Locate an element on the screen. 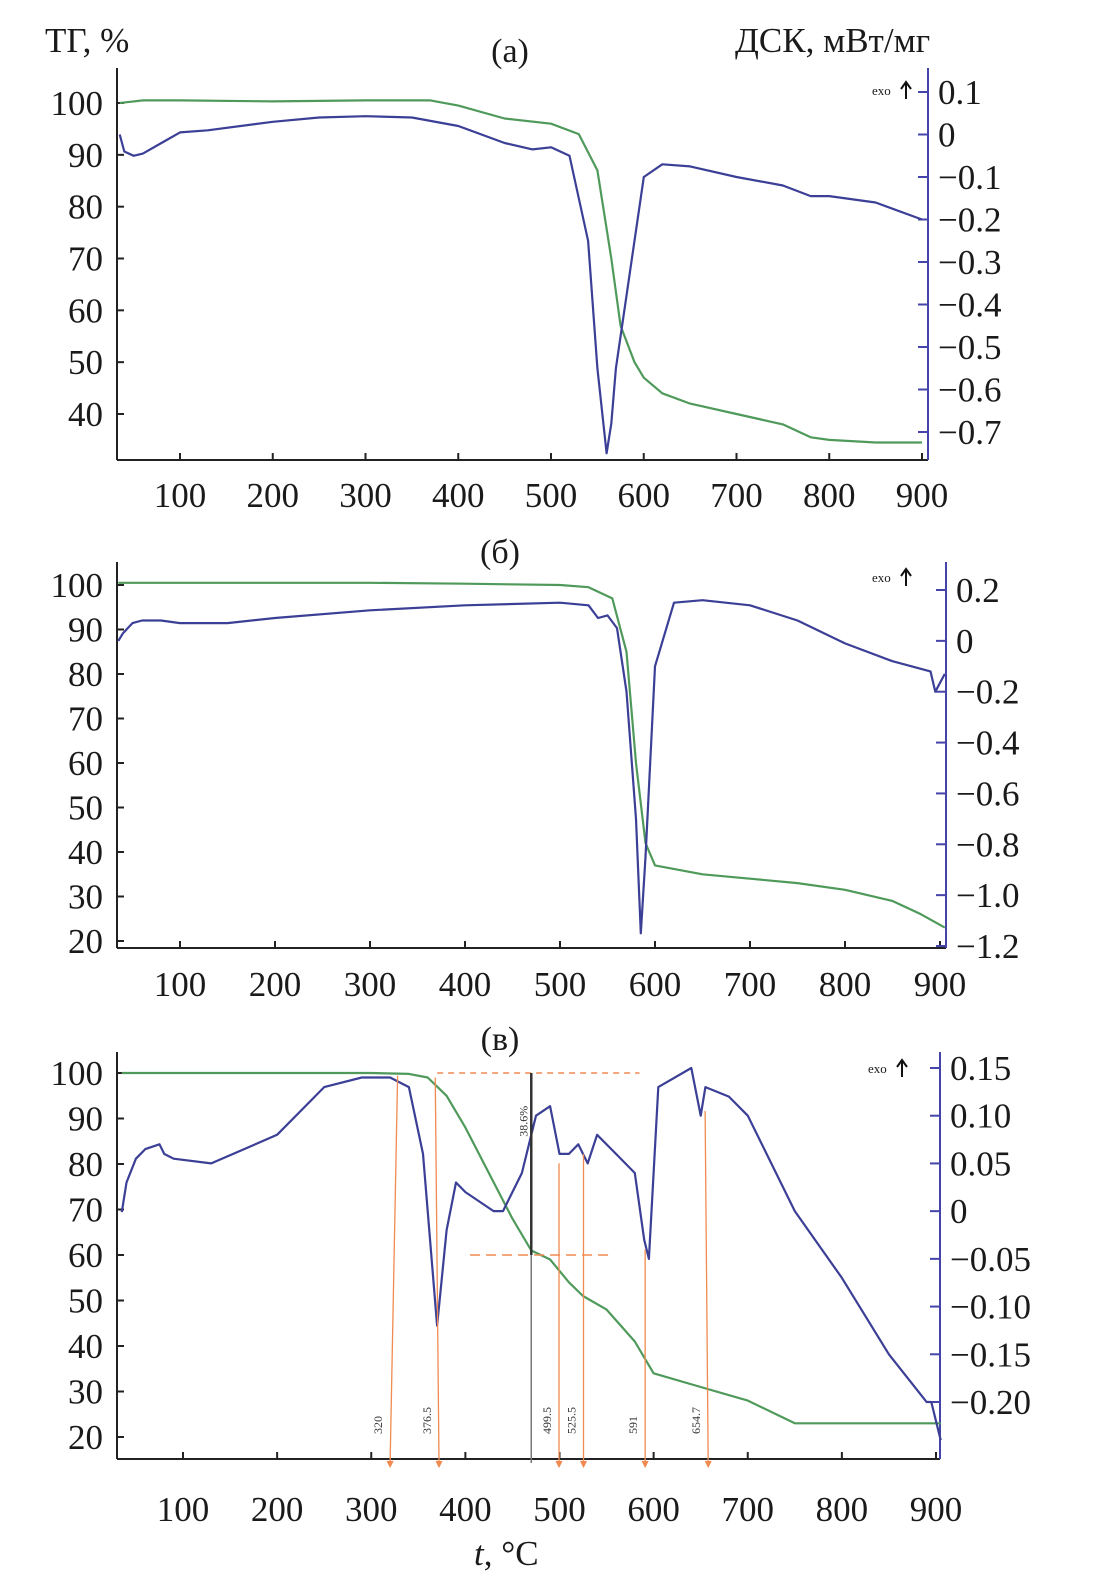  right-tick-label: 0.05 is located at coordinates (980, 1163).